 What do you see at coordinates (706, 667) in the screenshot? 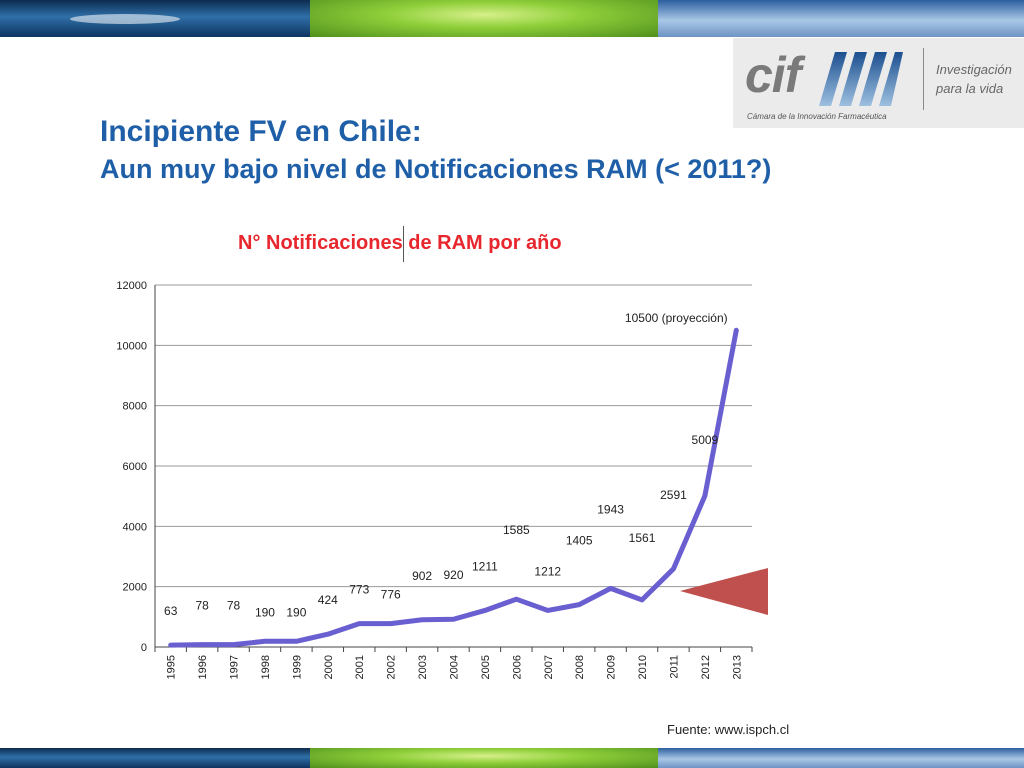
I see `x-tick-label: 2012` at bounding box center [706, 667].